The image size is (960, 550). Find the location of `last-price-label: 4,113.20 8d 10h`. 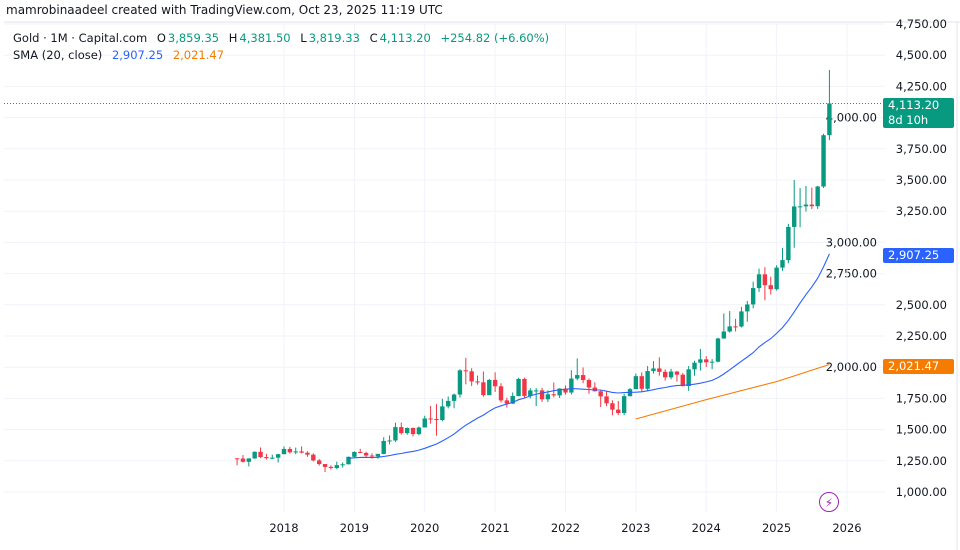

last-price-label: 4,113.20 8d 10h is located at coordinates (918, 113).